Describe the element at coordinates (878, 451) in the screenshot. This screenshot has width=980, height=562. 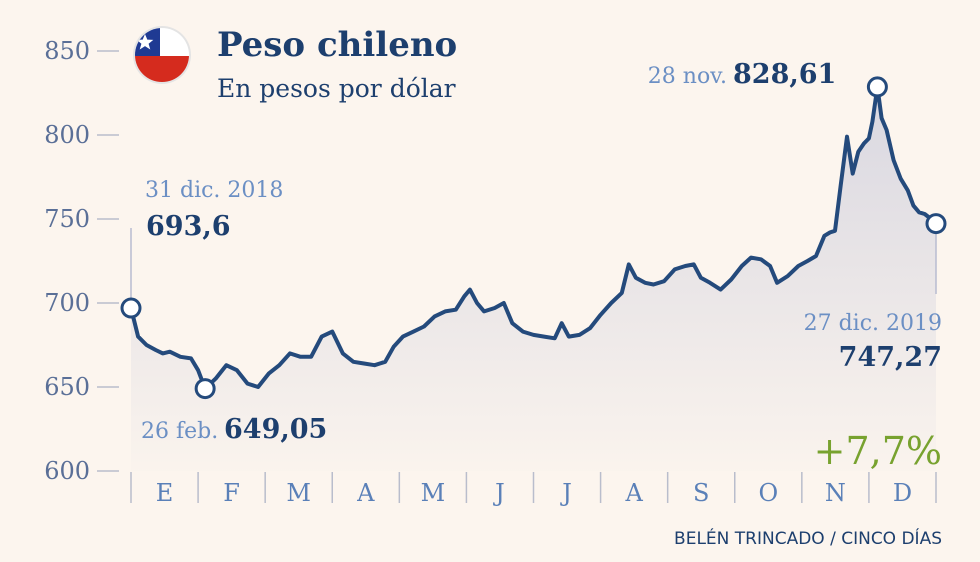
I see `change-percentage: +7,7%` at that location.